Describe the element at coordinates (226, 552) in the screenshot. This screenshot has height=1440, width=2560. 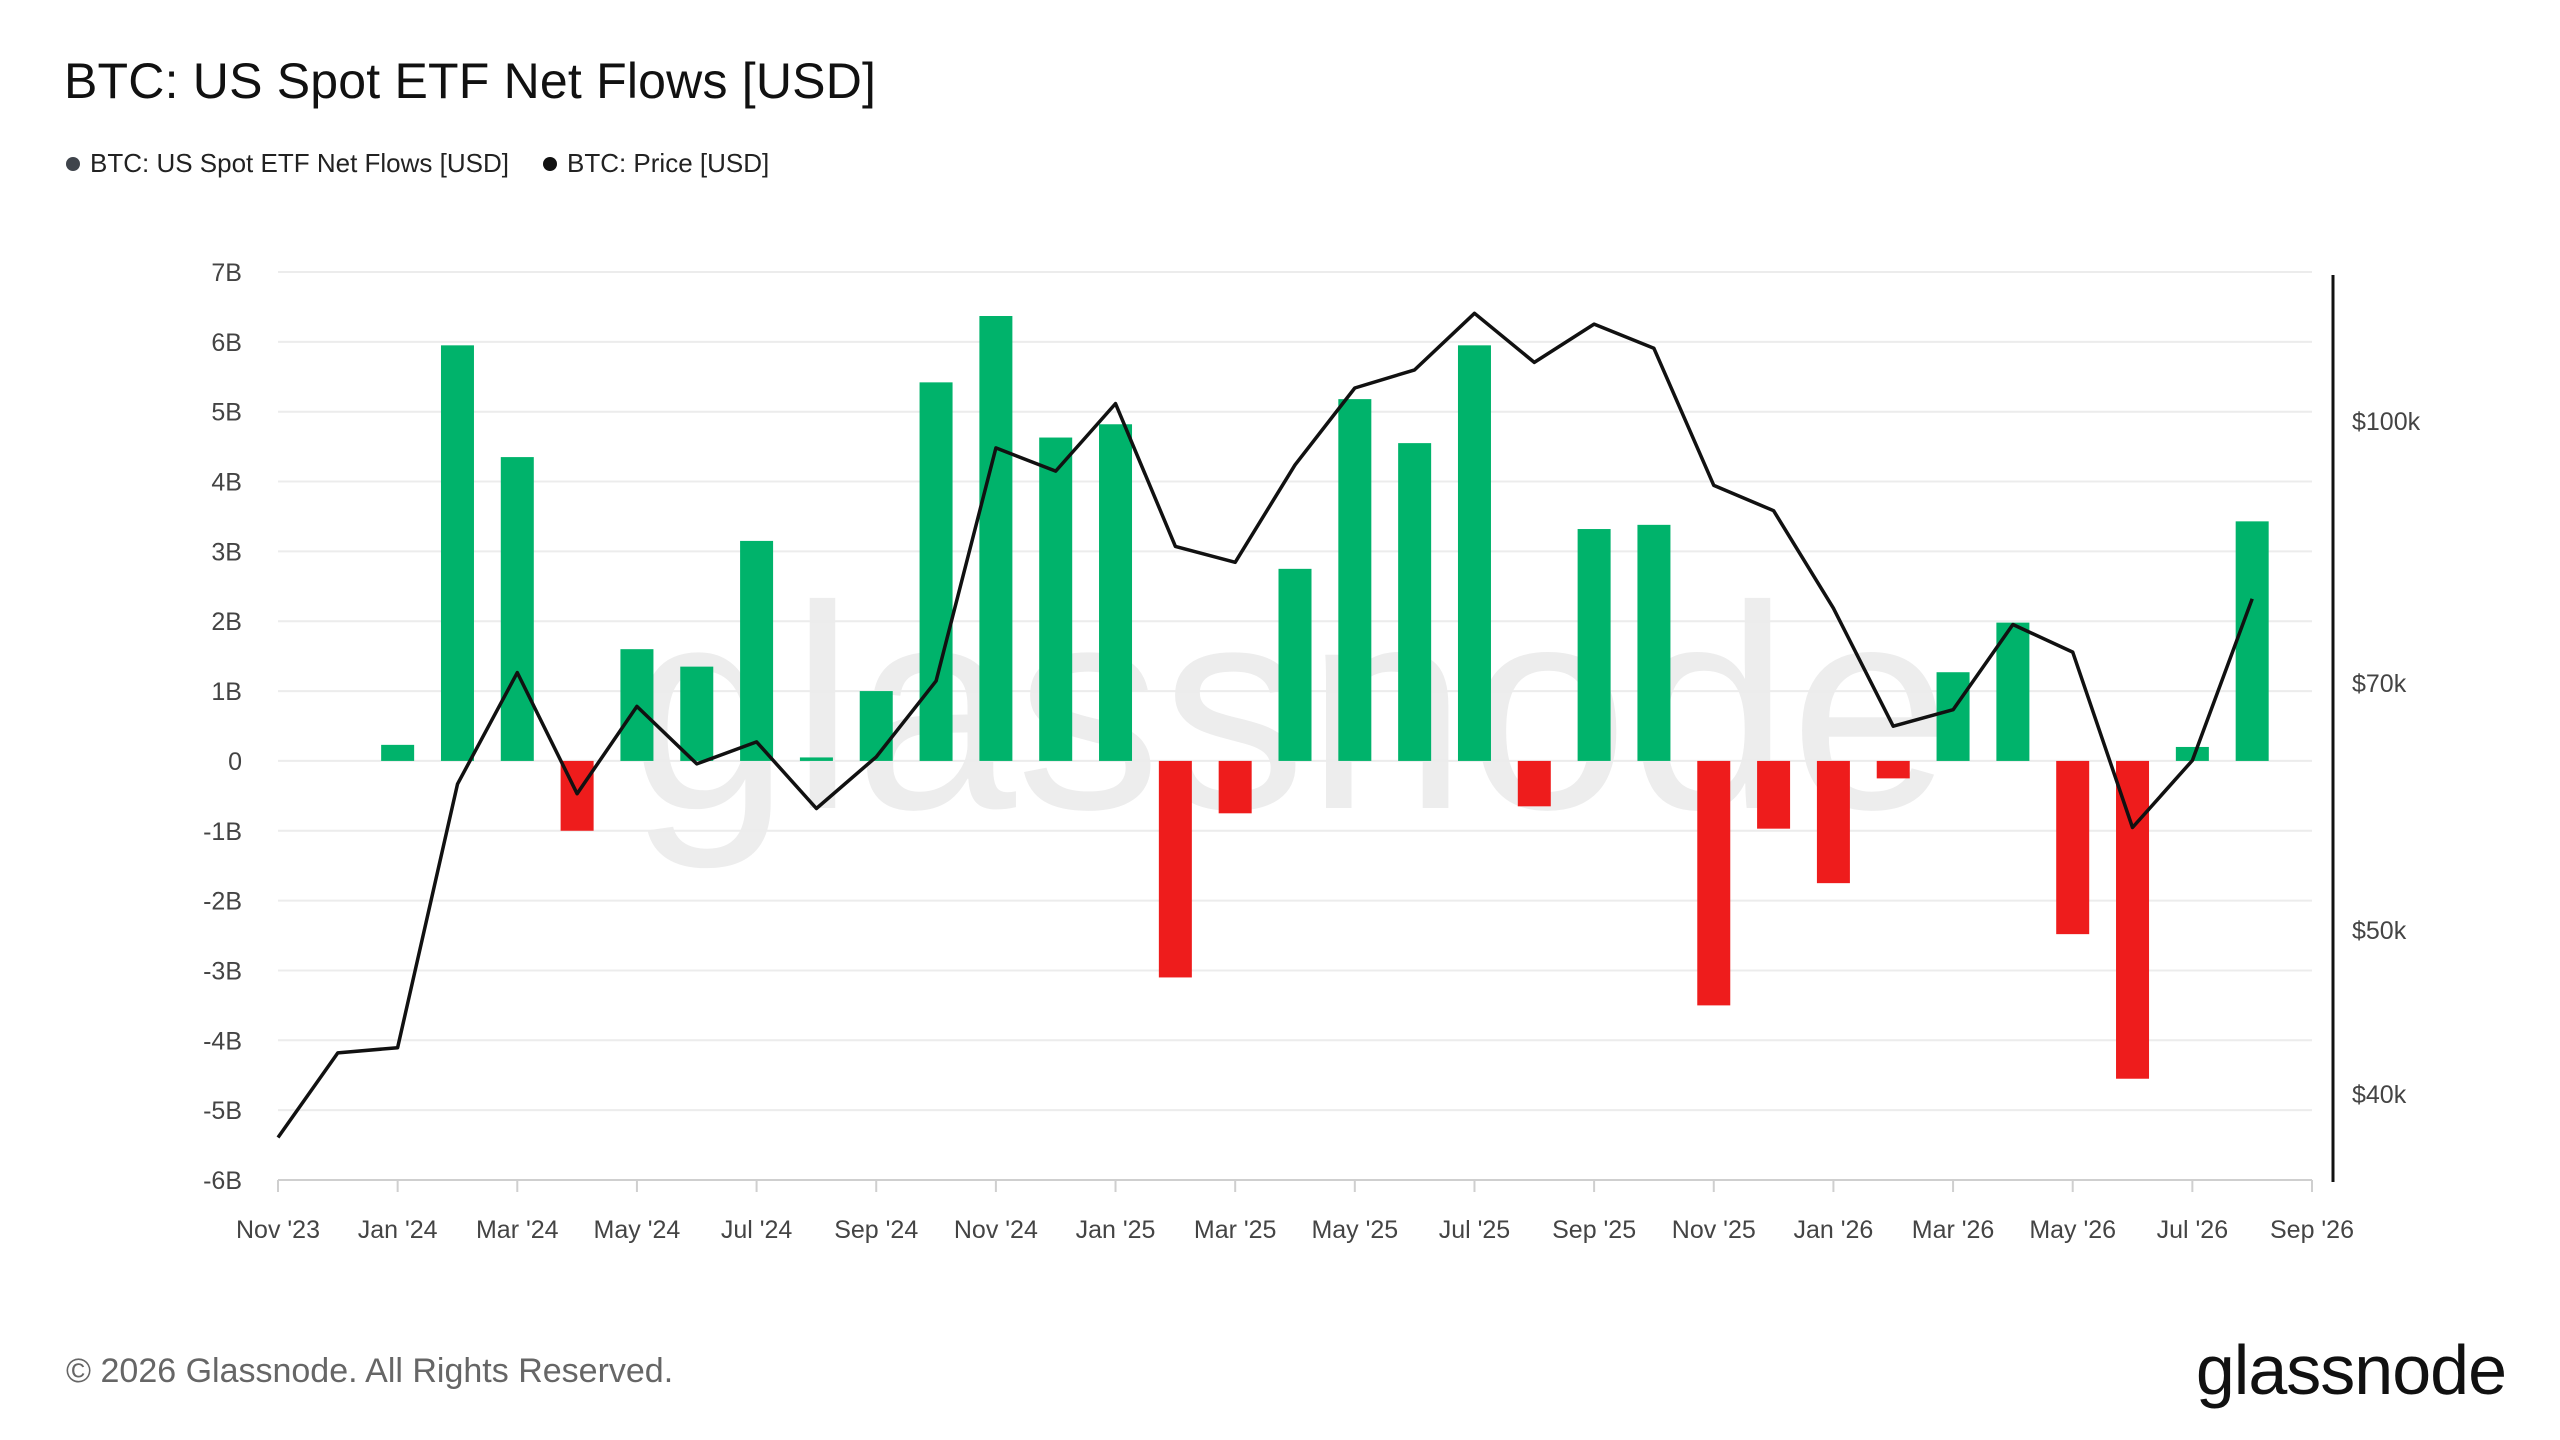
I see `y-tick-label: 3B` at that location.